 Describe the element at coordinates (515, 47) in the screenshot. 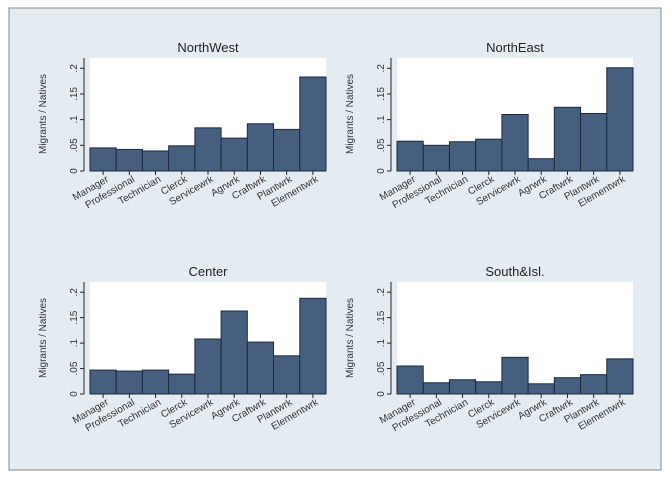

I see `panel-title: NorthEast` at that location.